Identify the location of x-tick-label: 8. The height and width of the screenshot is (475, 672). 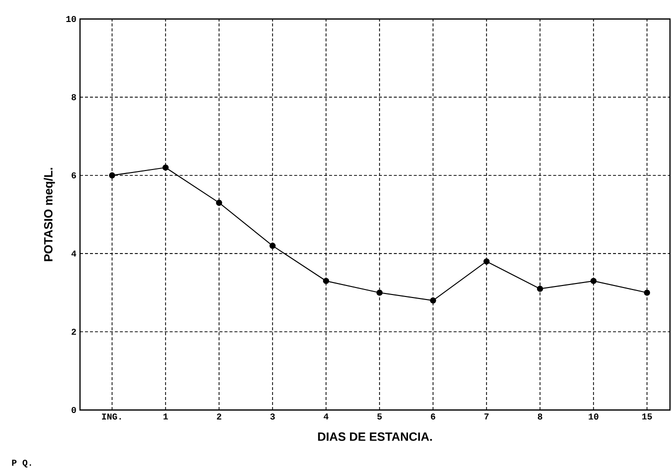
(540, 417).